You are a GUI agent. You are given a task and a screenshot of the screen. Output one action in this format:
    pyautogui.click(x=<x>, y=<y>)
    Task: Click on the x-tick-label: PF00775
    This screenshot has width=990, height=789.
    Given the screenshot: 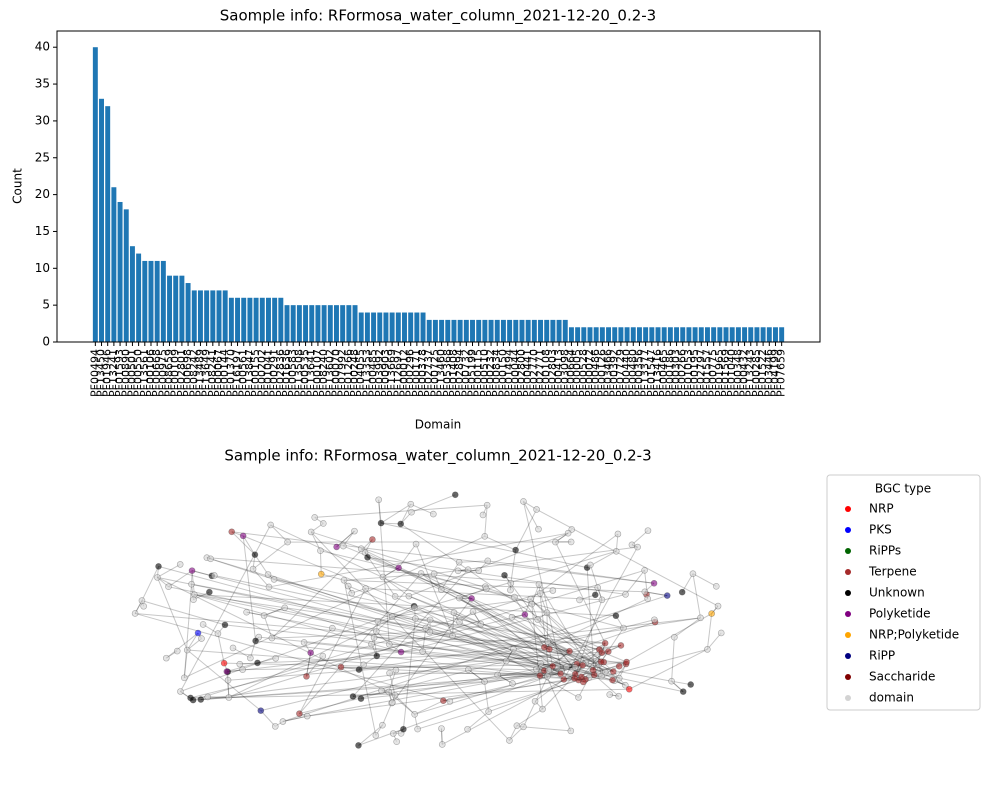 What is the action you would take?
    pyautogui.click(x=713, y=373)
    